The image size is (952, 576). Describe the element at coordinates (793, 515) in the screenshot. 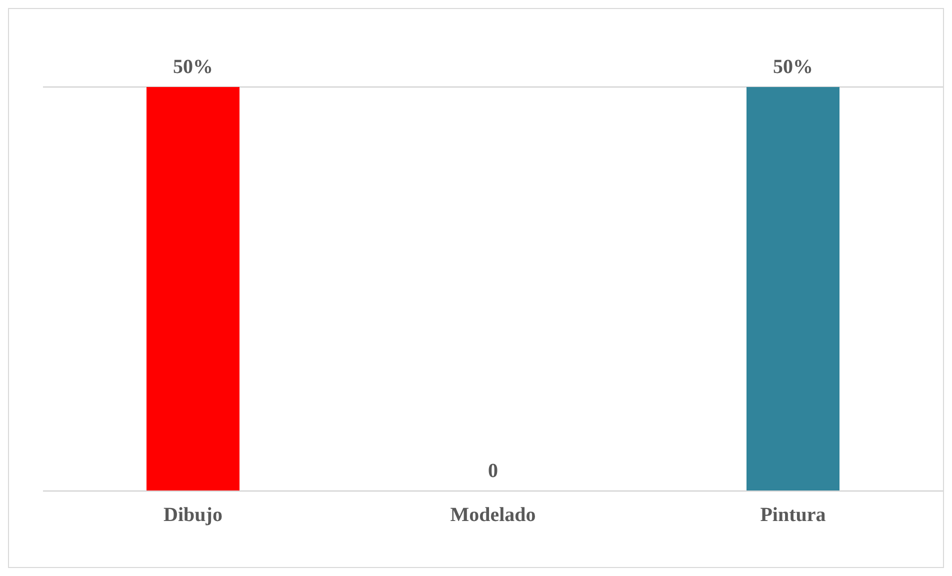

I see `x-tick-label: Pintura` at that location.